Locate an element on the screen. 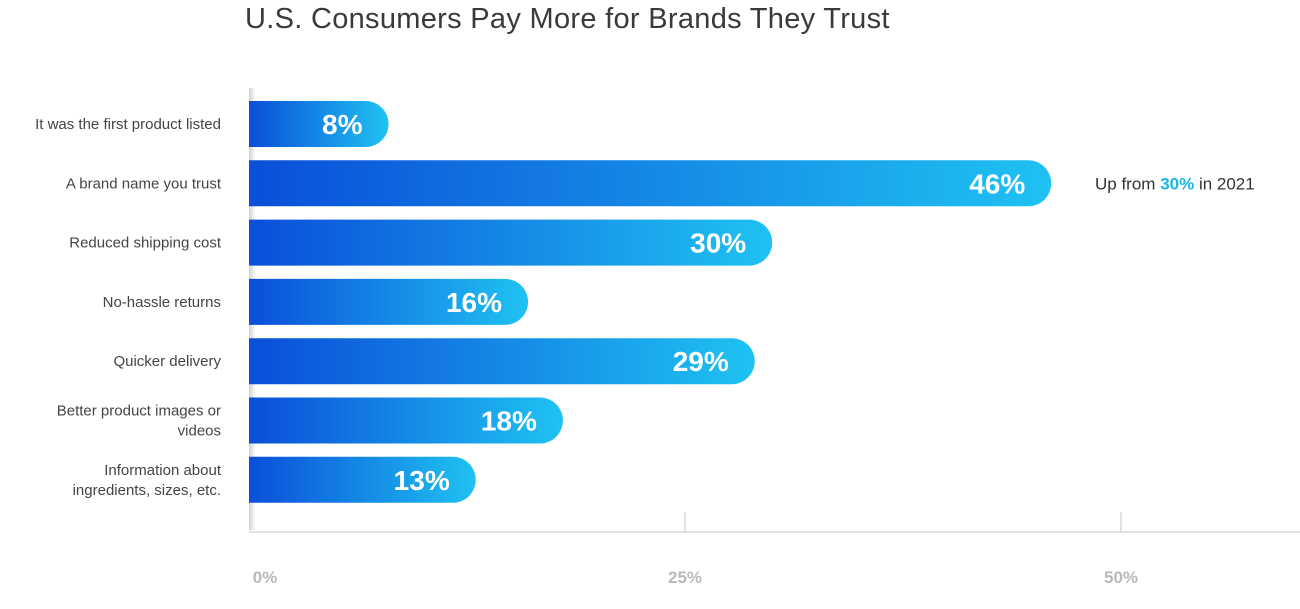 This screenshot has height=609, width=1300. bar-value-label: 18% is located at coordinates (509, 421).